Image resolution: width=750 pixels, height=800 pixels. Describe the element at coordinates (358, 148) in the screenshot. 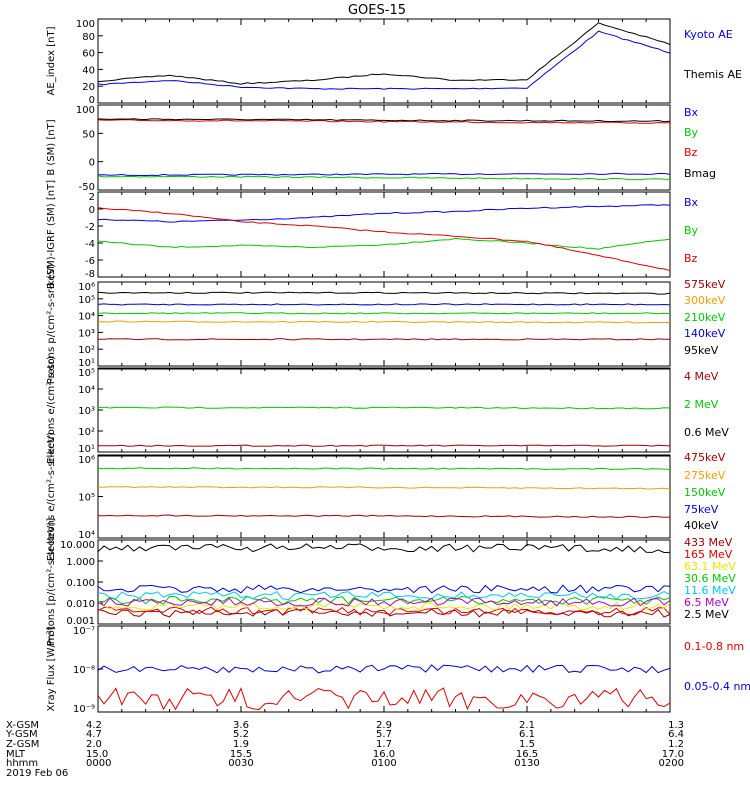

I see `panel-2: 100 50 0 -50 B (SM) [nT]` at that location.